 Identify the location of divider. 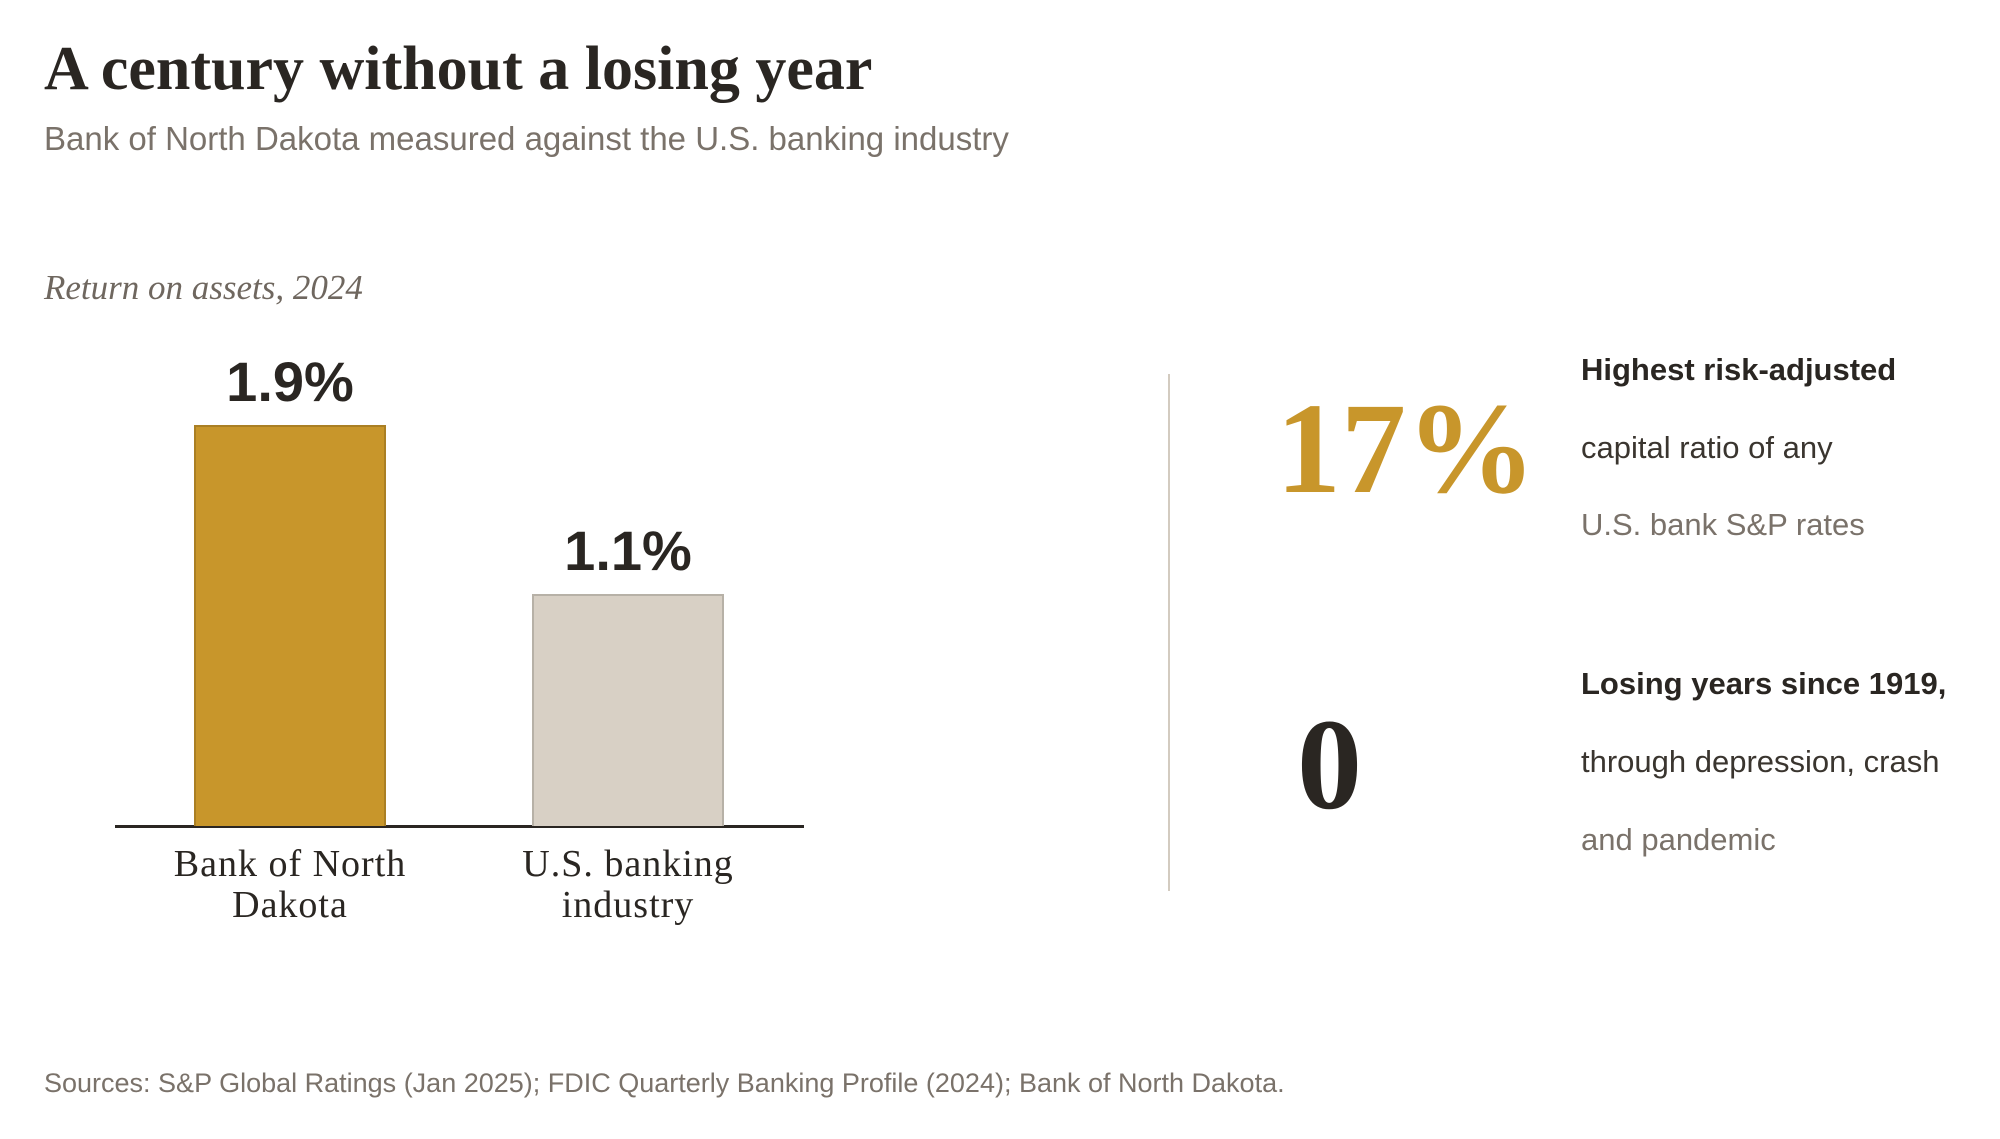
(1169, 632).